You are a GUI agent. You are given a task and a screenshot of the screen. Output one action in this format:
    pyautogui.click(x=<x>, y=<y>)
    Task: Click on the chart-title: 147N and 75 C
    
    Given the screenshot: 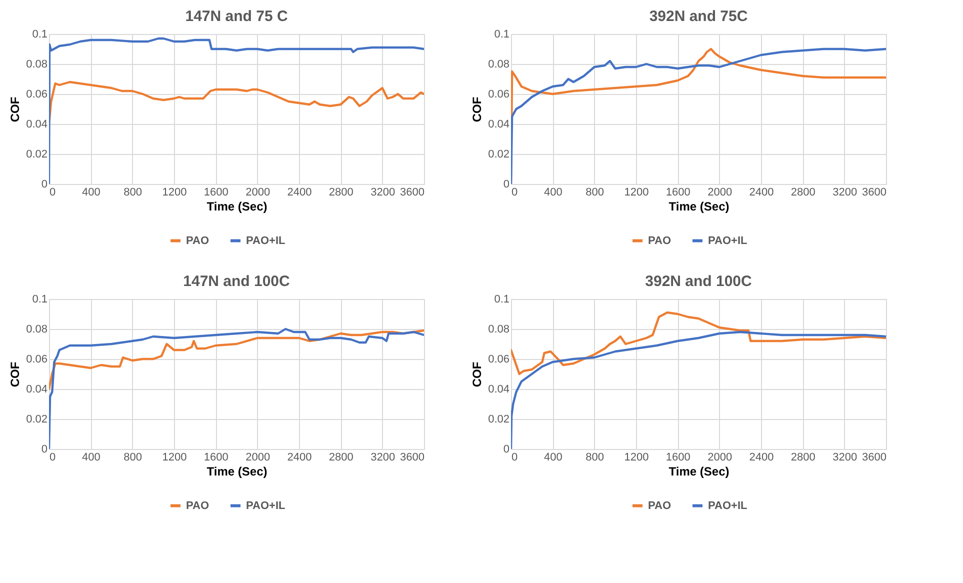 What is the action you would take?
    pyautogui.click(x=236, y=16)
    